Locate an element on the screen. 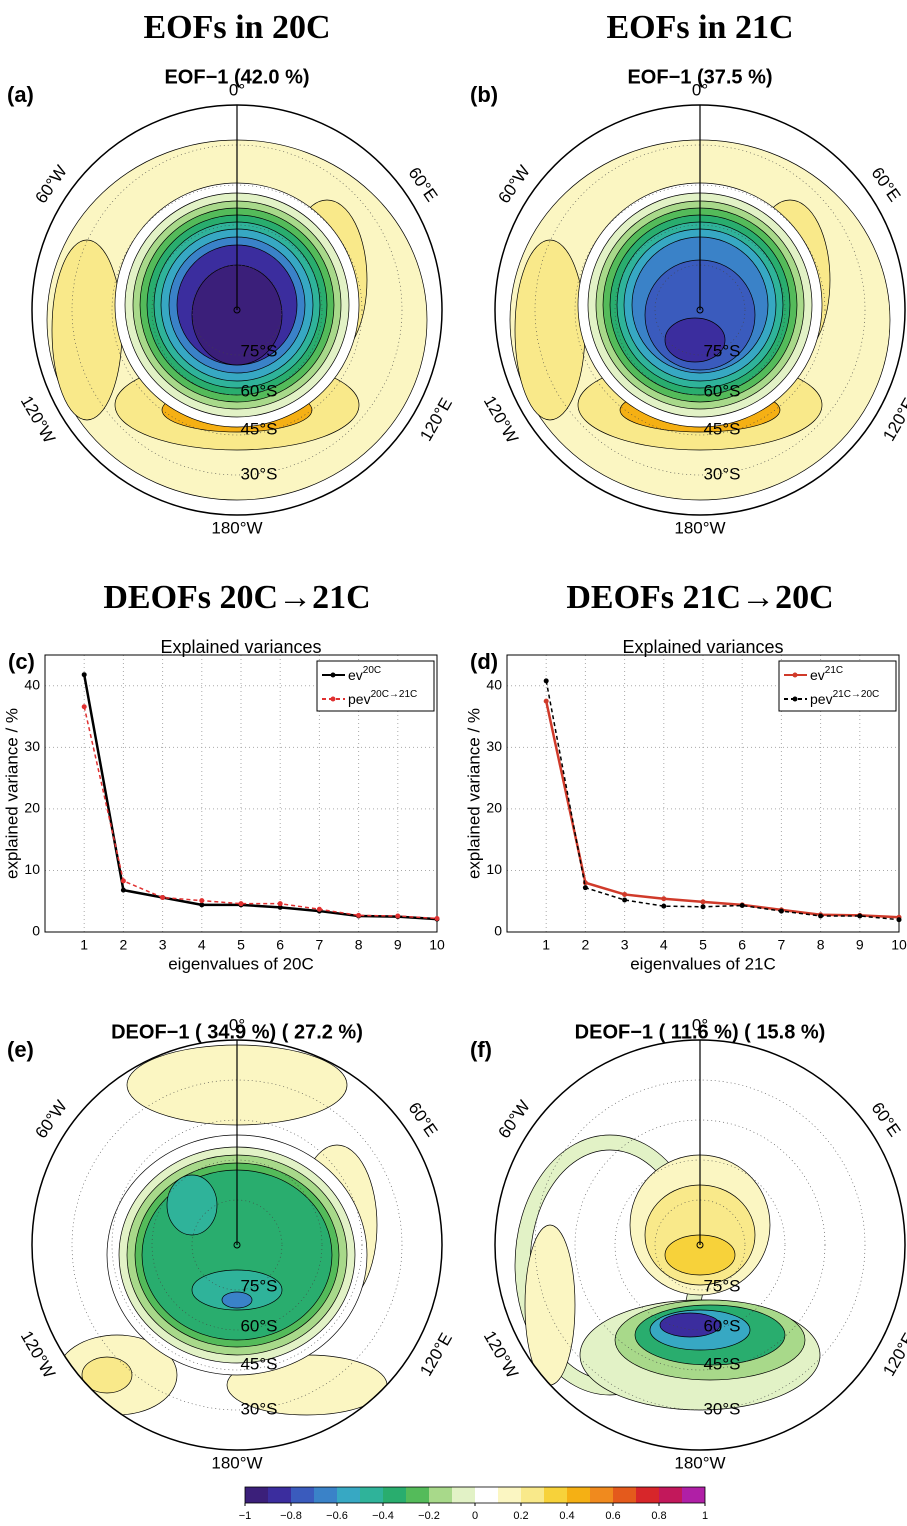  legend-box is located at coordinates (375, 686).